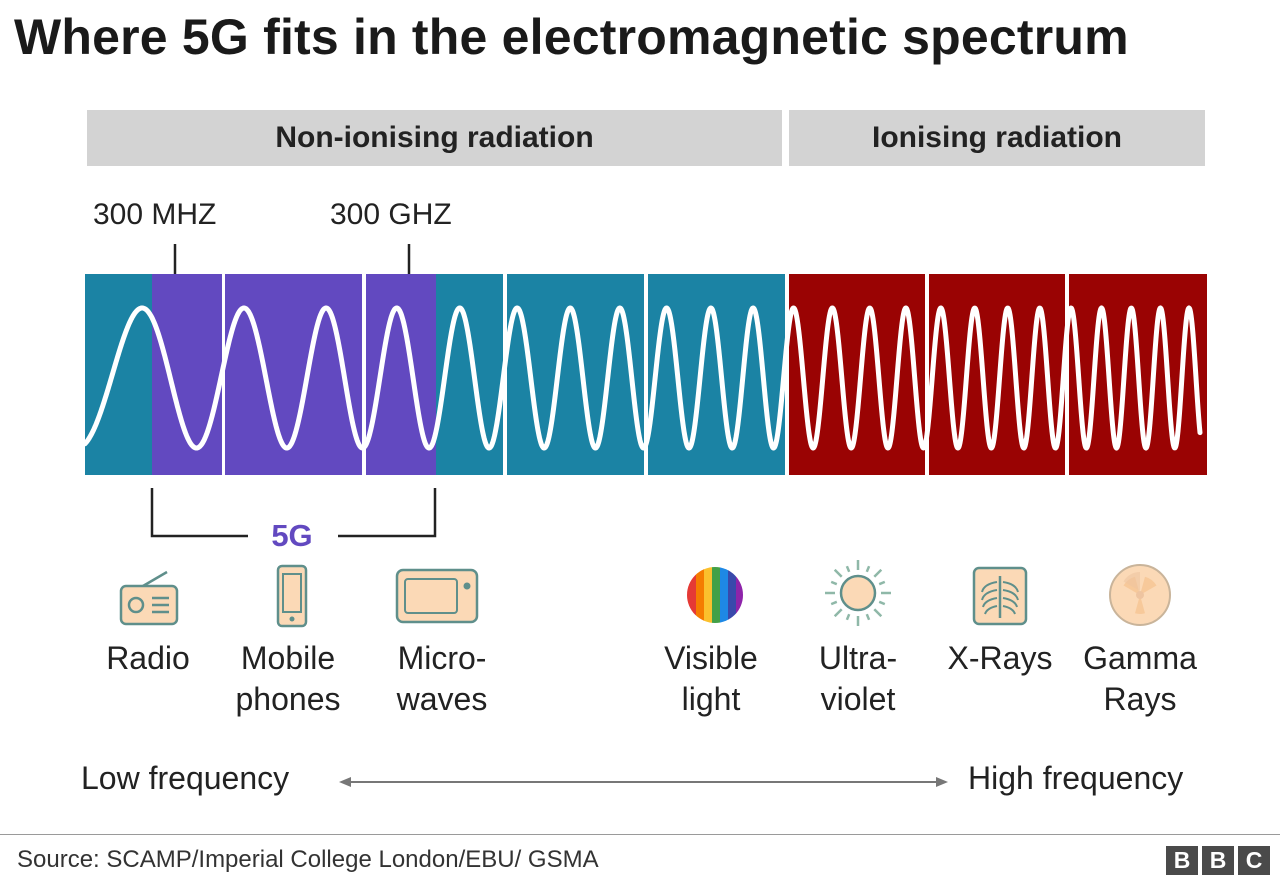 The image size is (1280, 884). Describe the element at coordinates (149, 598) in the screenshot. I see `radio-icon` at that location.